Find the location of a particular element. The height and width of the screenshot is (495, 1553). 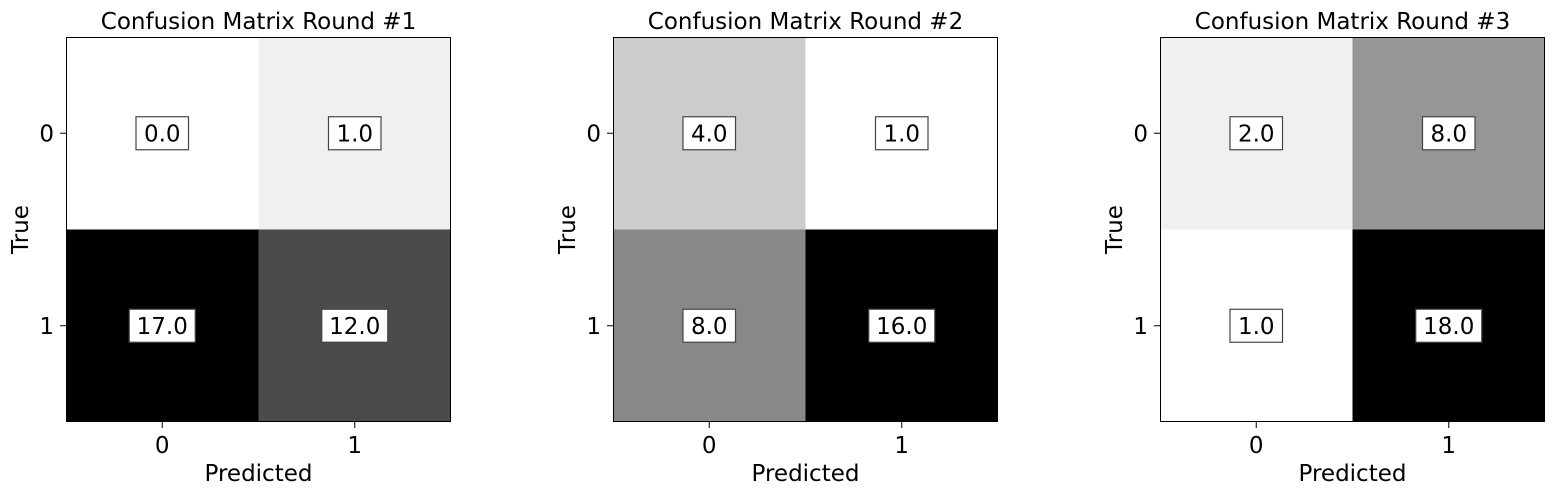

cell-value-label: 0.0 is located at coordinates (162, 134).